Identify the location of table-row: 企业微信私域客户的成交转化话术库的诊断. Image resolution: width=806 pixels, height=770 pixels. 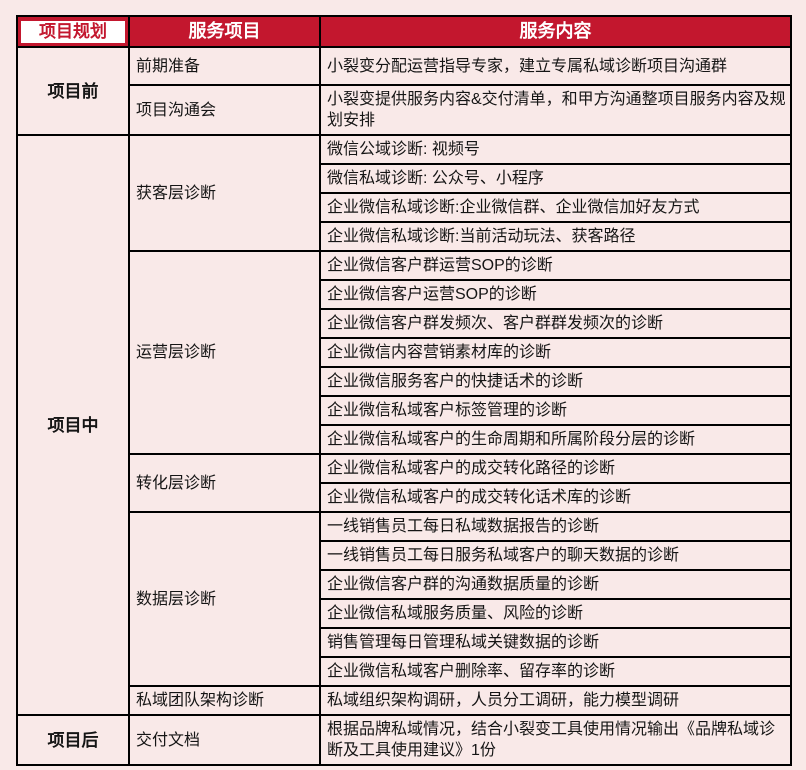
(404, 497).